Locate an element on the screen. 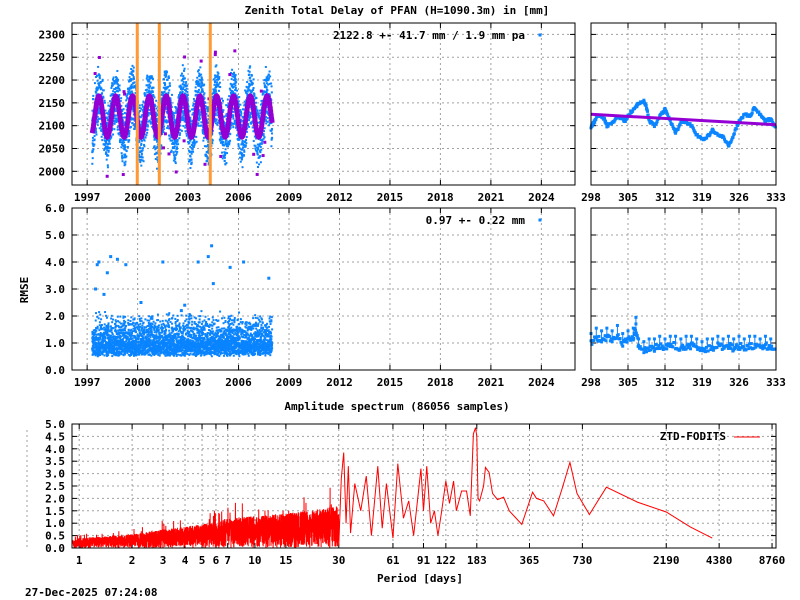  y-tick-label: 0.0 is located at coordinates (55, 370).